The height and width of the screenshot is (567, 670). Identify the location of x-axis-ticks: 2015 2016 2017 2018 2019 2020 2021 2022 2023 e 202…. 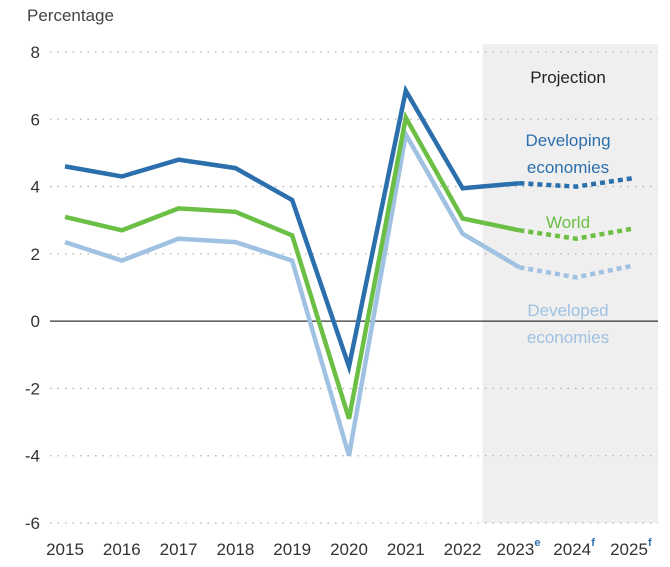
(349, 548).